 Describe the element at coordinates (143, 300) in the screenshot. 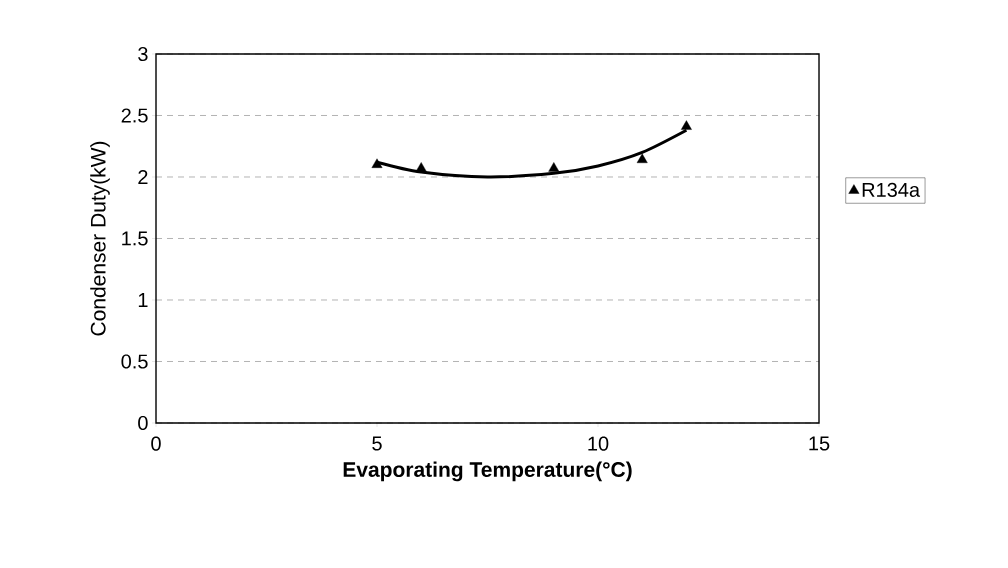

I see `y-tick-label: 1` at that location.